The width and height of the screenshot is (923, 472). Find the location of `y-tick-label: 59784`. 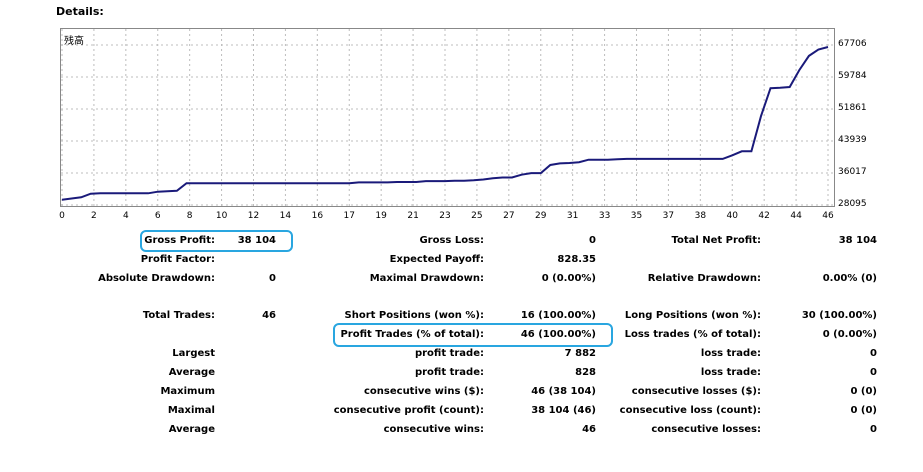

y-tick-label: 59784 is located at coordinates (852, 75).